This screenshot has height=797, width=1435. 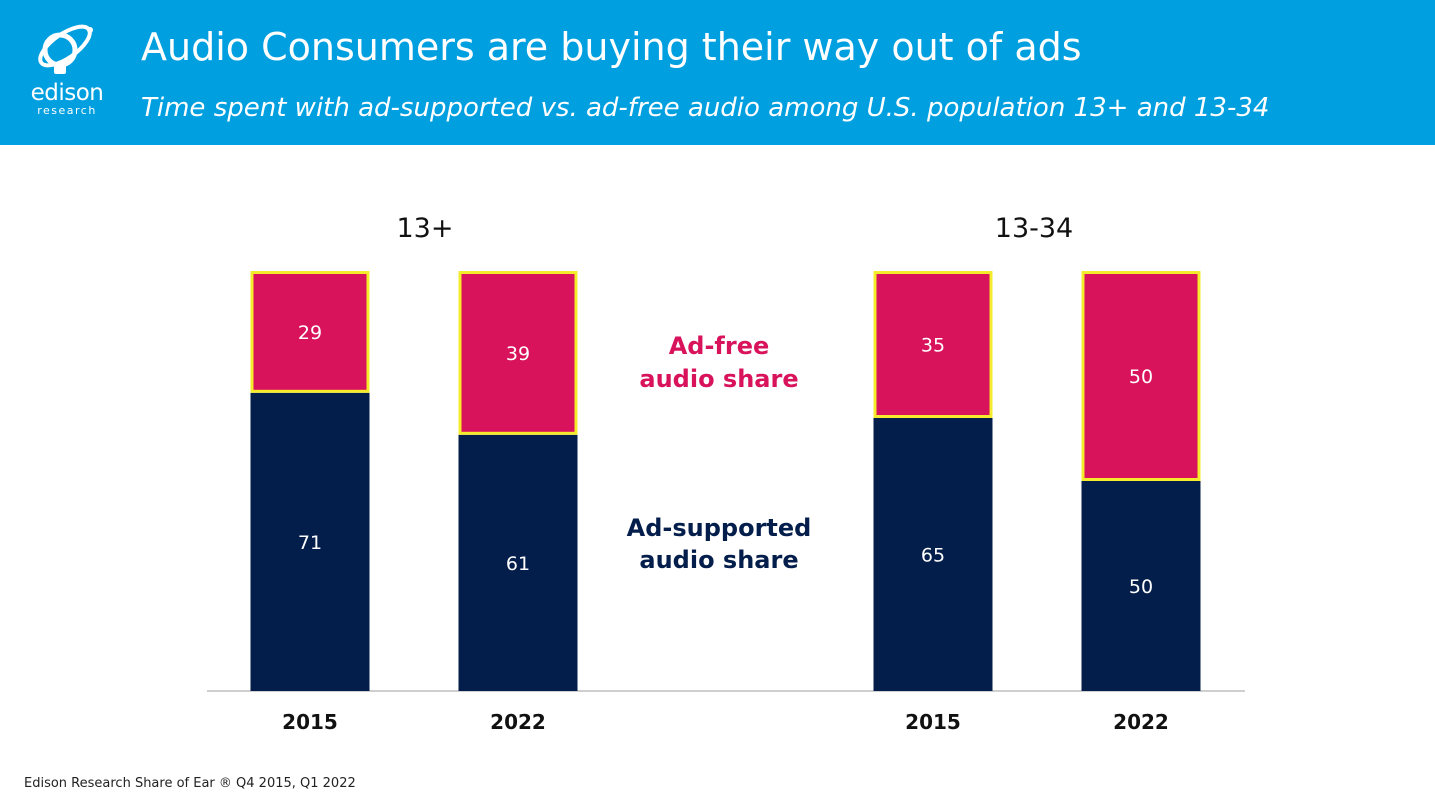 I want to click on data-label-ad-free: 39, so click(x=518, y=354).